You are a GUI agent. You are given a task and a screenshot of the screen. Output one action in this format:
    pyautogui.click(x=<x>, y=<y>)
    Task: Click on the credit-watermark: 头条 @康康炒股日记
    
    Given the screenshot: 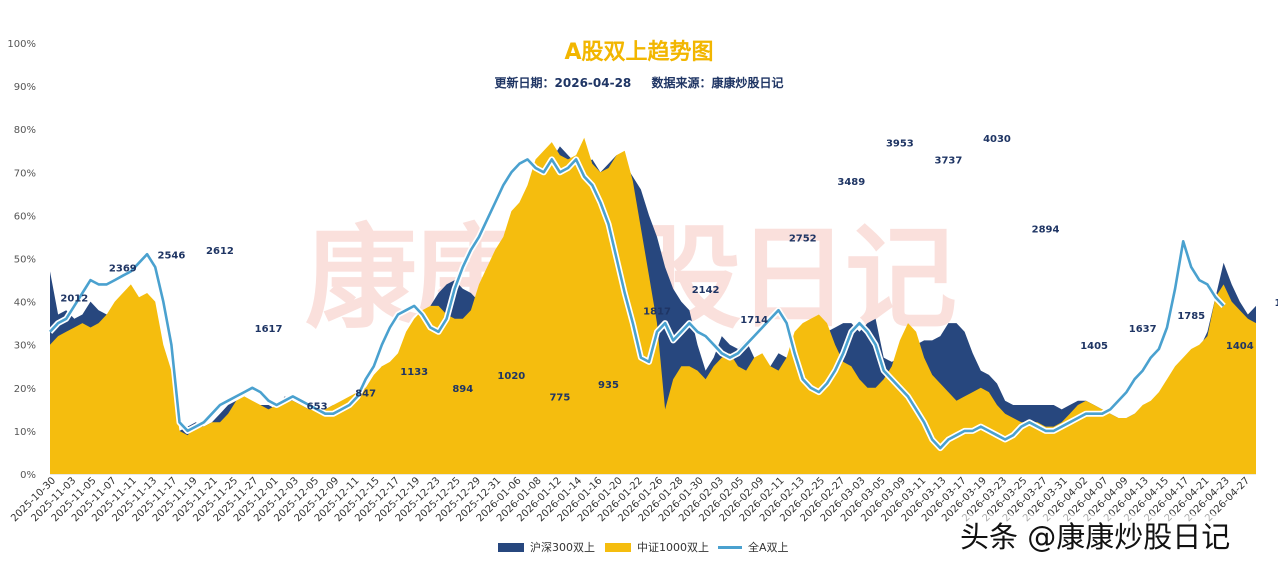 What is the action you would take?
    pyautogui.click(x=1095, y=535)
    